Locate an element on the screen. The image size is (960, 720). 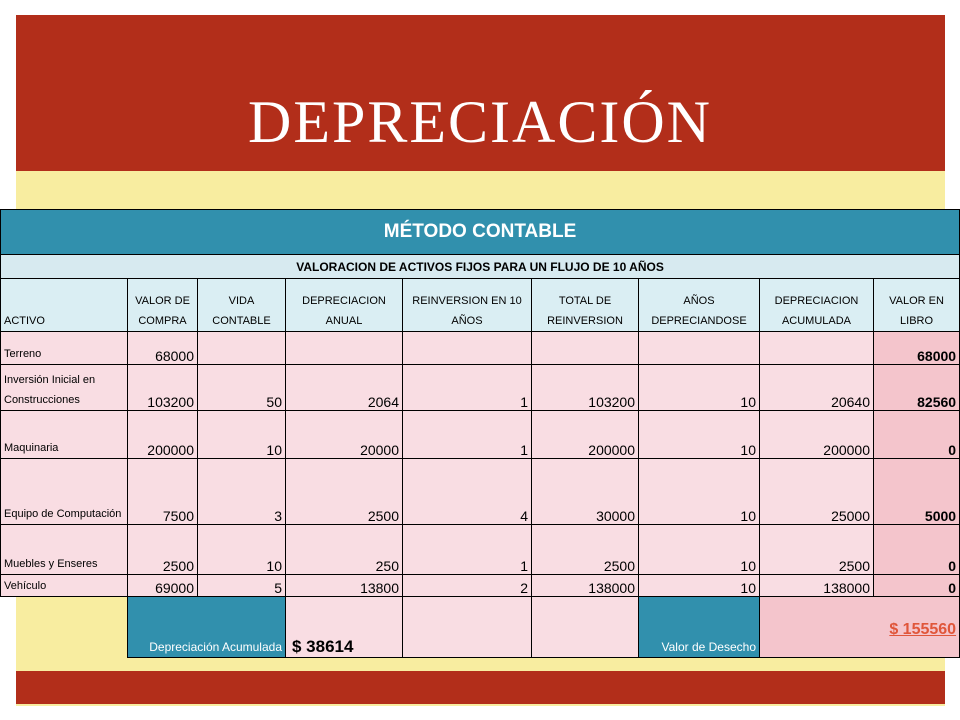
cell-anos-depreciandose is located at coordinates (699, 348).